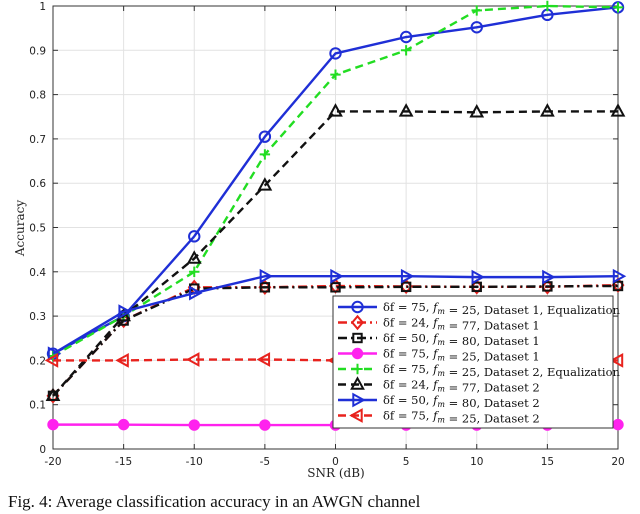  I want to click on x-tick-label-3: -5, so click(265, 462).